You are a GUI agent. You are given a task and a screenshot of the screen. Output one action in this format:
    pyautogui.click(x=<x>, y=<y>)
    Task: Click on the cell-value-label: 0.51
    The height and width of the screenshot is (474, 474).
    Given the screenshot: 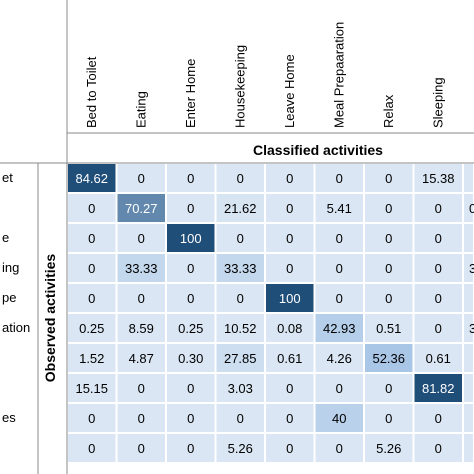 What is the action you would take?
    pyautogui.click(x=388, y=328)
    